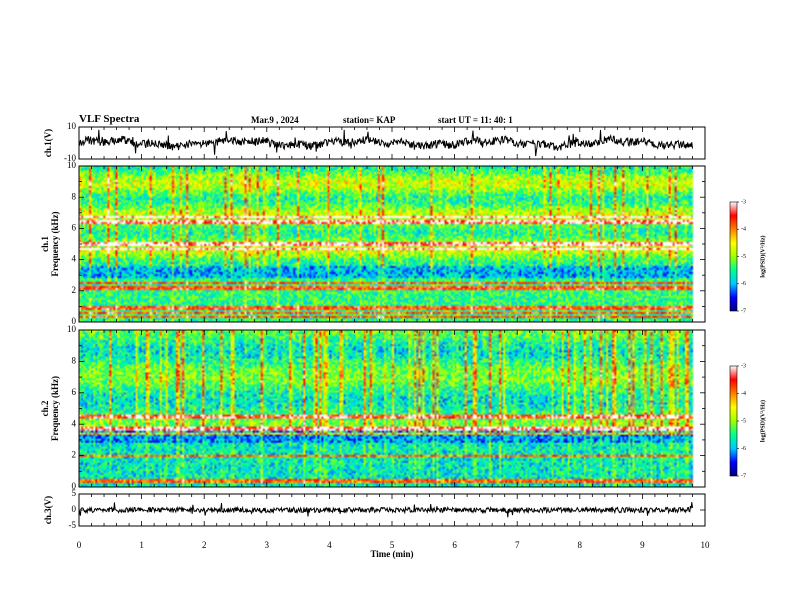  What do you see at coordinates (45, 408) in the screenshot?
I see `ch2-ylabel-channel: ch.2` at bounding box center [45, 408].